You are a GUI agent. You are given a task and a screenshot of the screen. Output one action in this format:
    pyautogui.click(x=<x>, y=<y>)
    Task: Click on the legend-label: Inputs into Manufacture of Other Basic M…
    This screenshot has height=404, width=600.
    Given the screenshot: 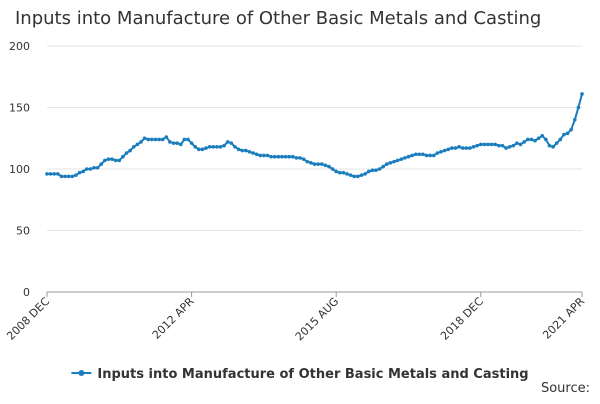 What is the action you would take?
    pyautogui.click(x=312, y=374)
    